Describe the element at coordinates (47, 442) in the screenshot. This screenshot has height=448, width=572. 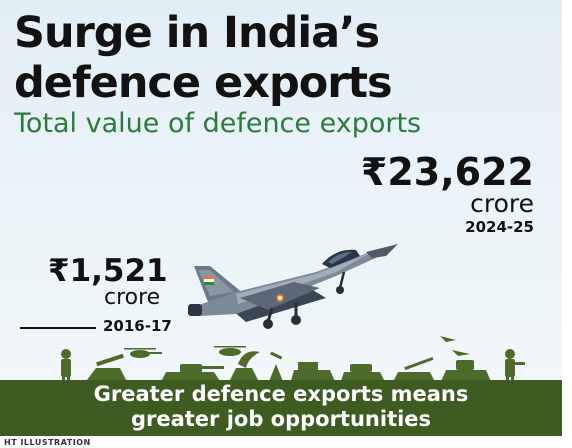
I see `image-credit: HT ILLUSTRATION` at that location.